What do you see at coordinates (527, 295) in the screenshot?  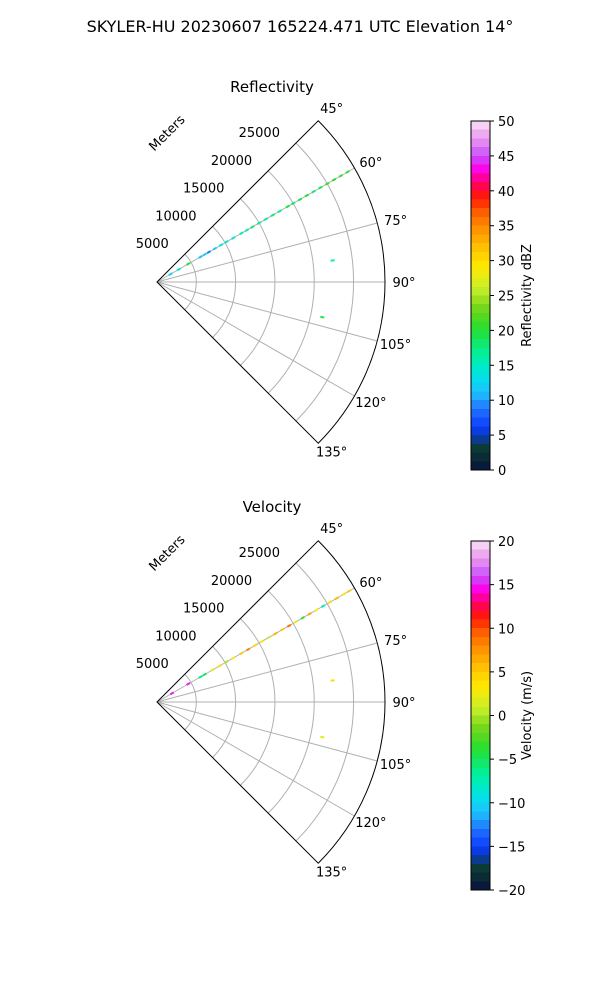 I see `colorbar-label: Reflectivity dBZ` at bounding box center [527, 295].